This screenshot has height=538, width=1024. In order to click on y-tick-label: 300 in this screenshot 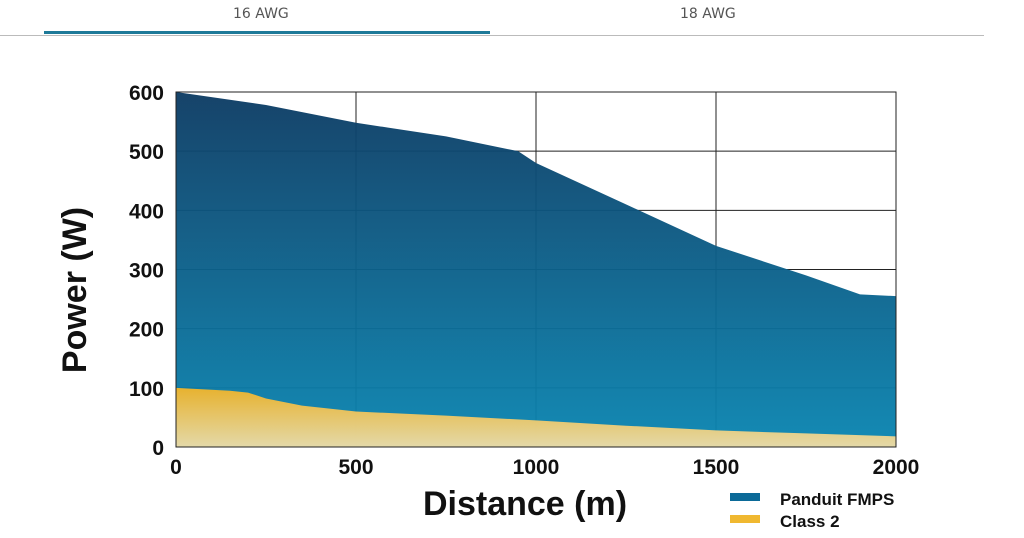, I will do `click(146, 271)`.